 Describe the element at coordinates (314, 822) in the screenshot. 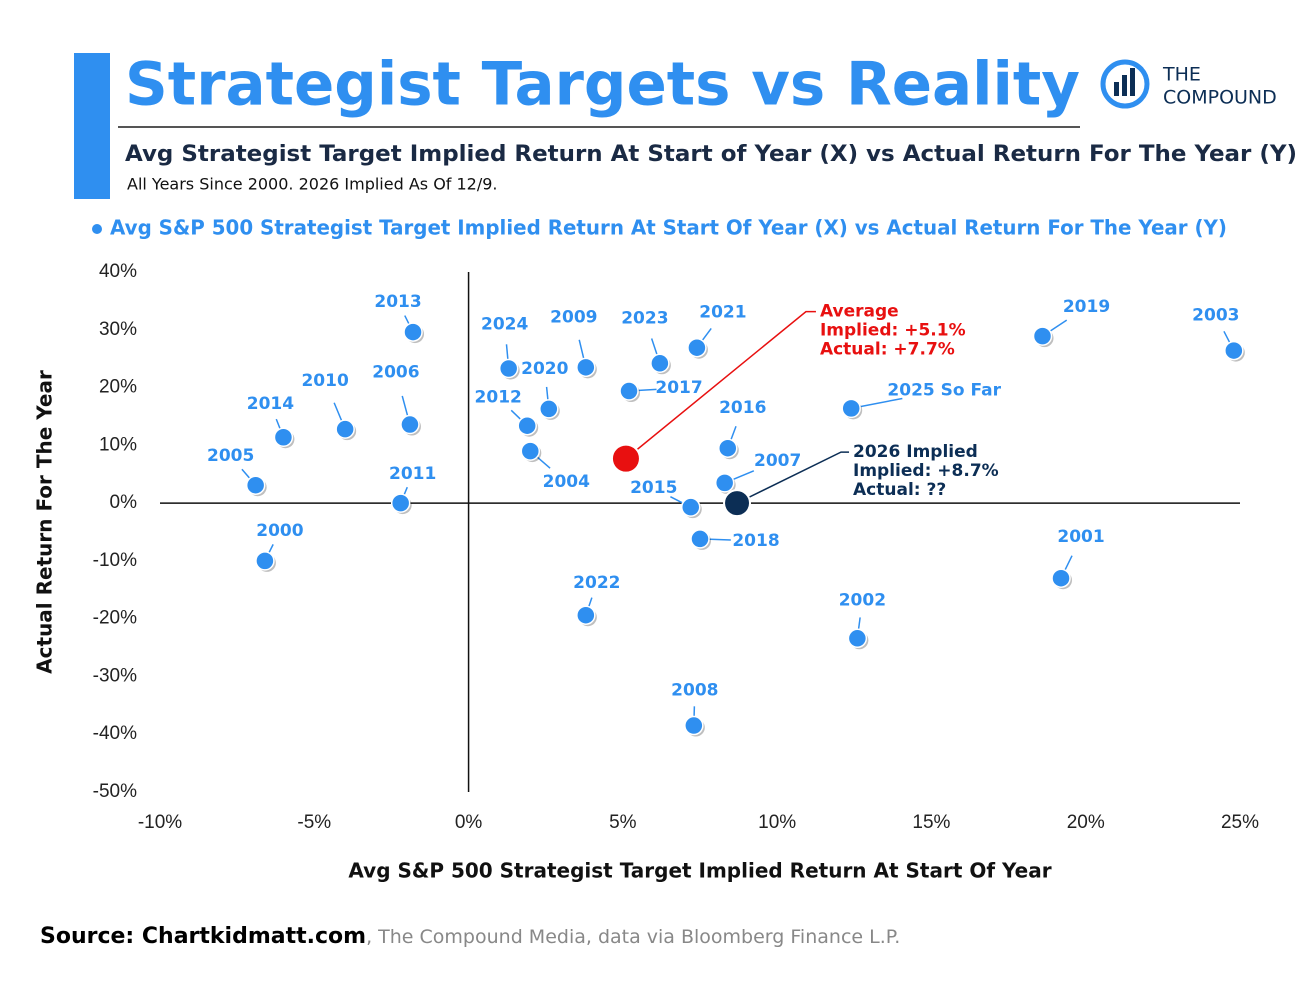

I see `x-tick-label: -5%` at that location.